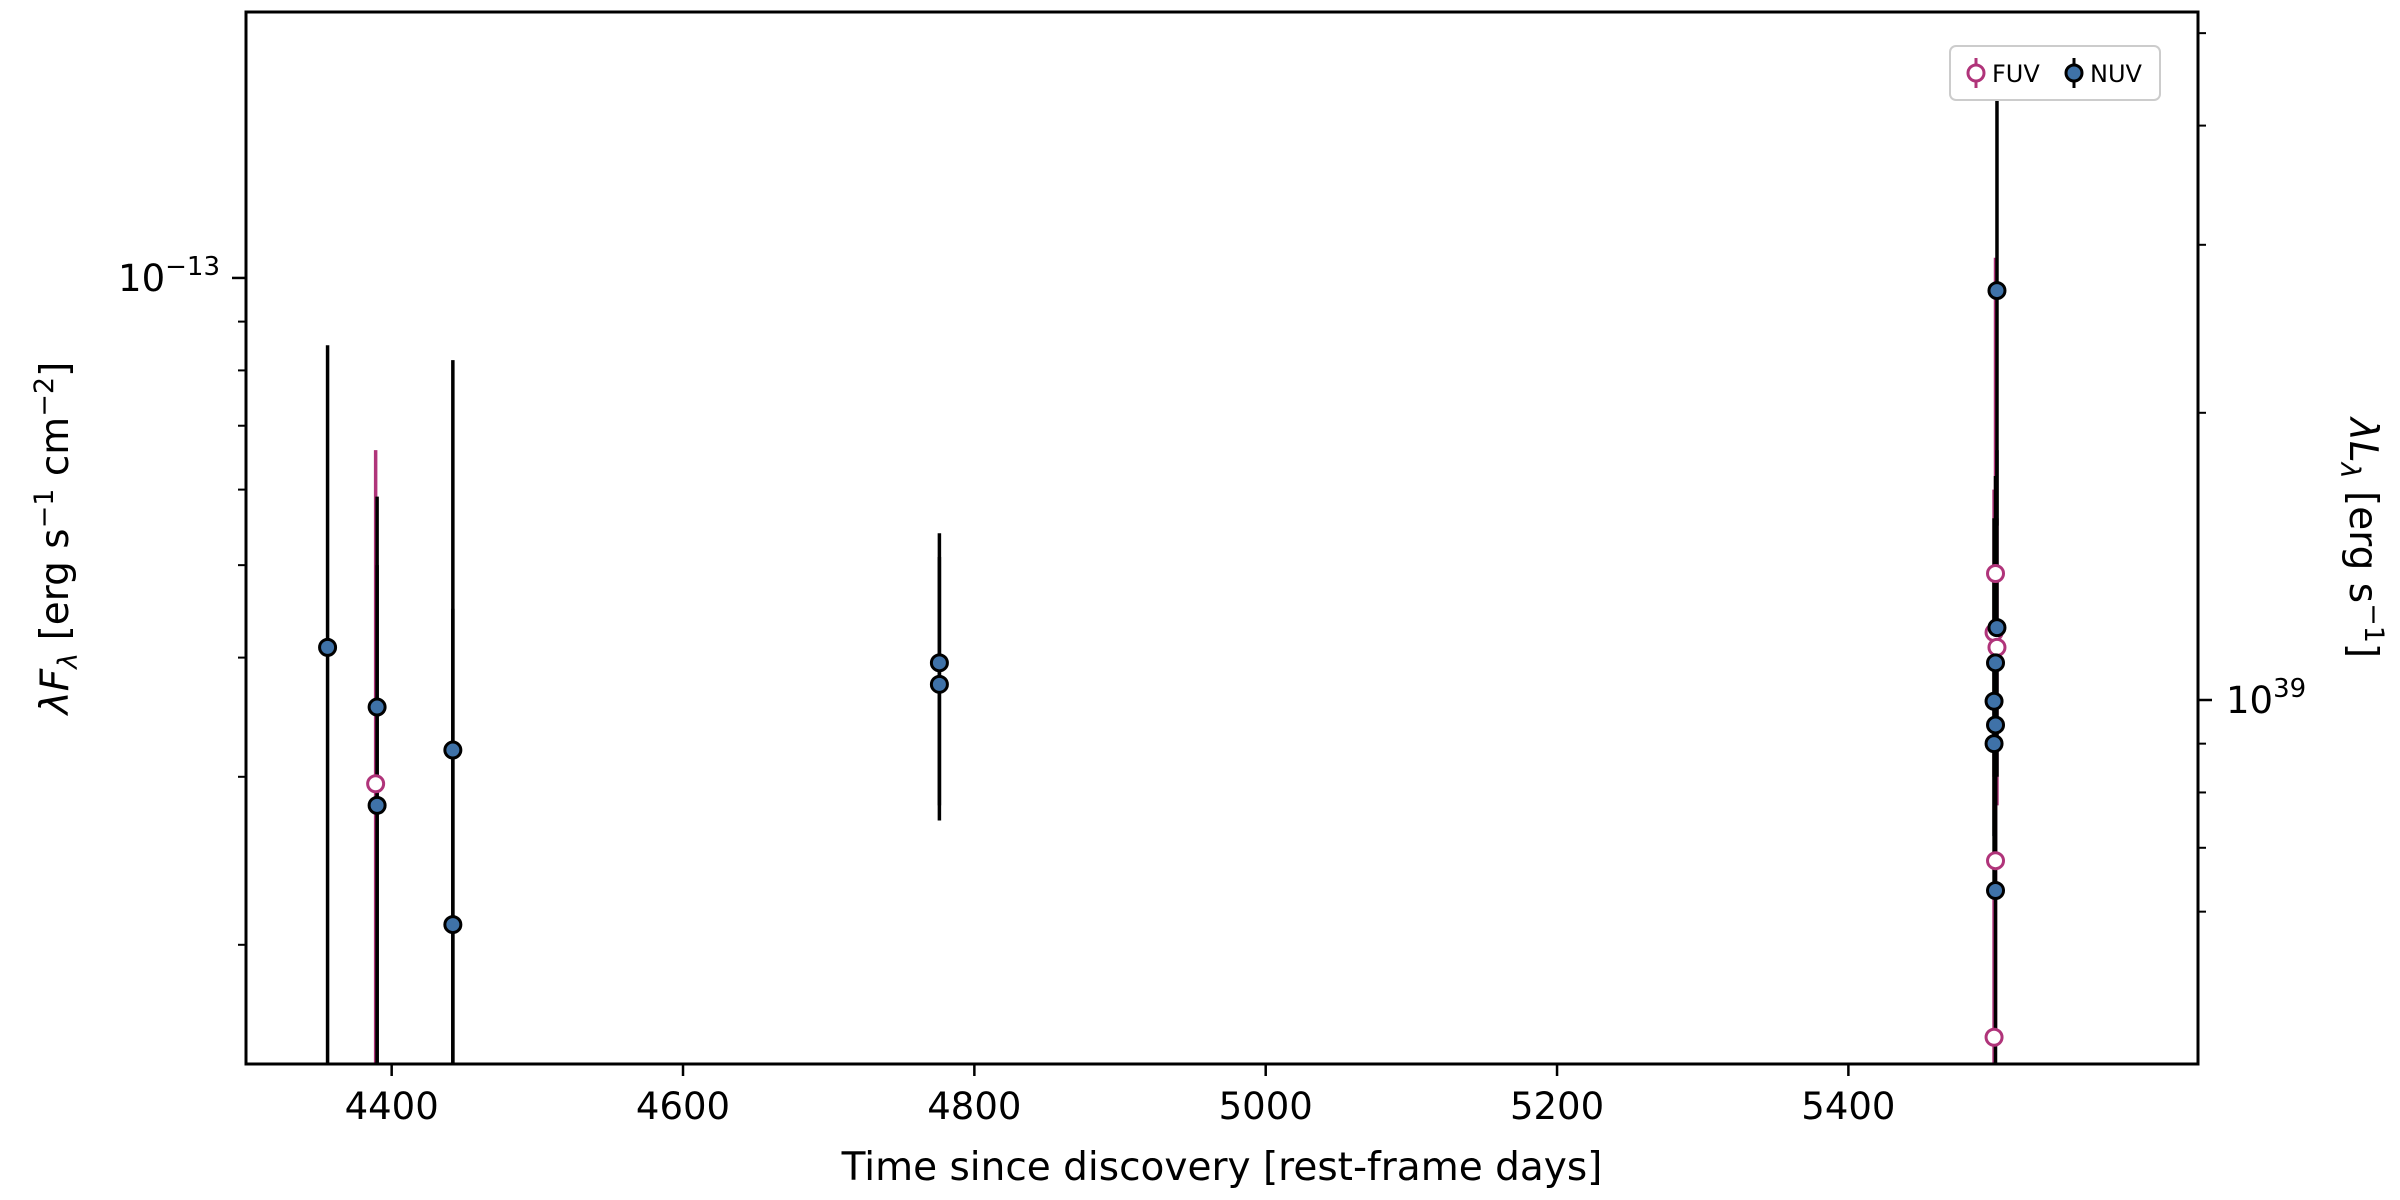  What do you see at coordinates (683, 1106) in the screenshot?
I see `x-tick-label: 4600` at bounding box center [683, 1106].